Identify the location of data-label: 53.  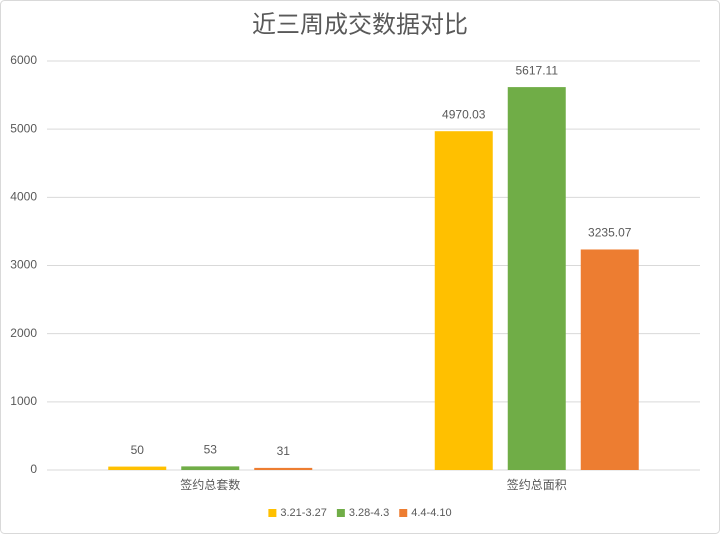
(211, 450).